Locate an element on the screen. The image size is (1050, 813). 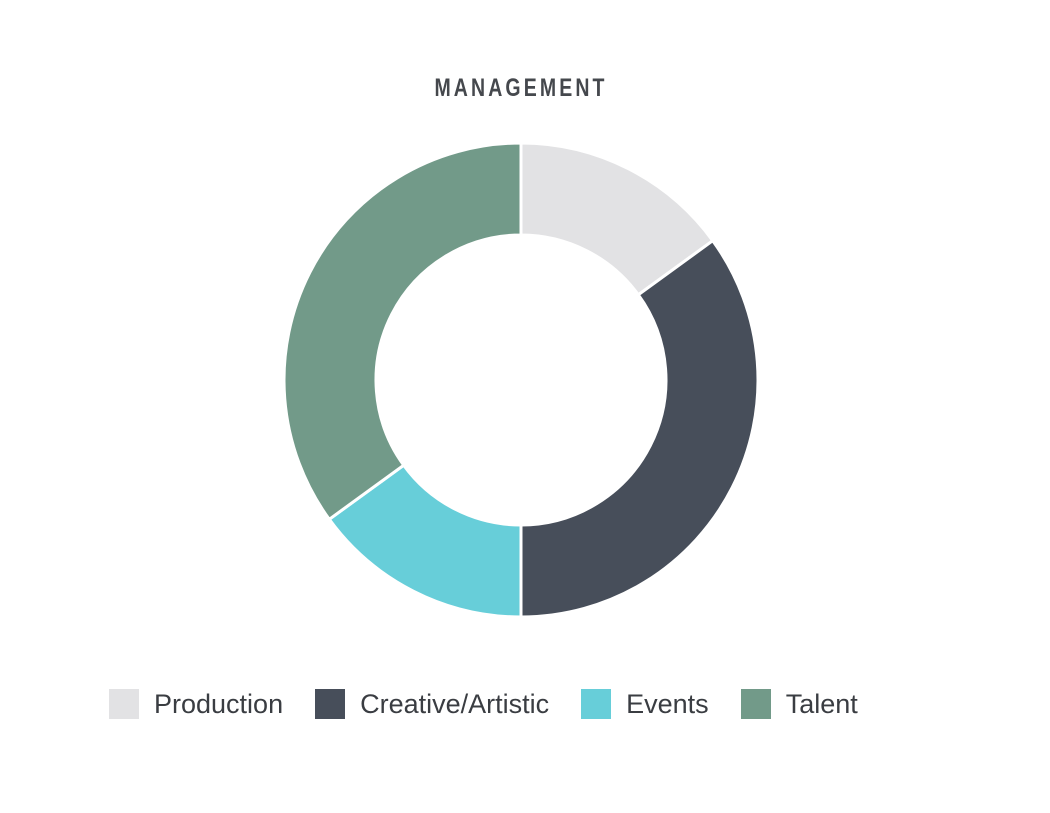
legend-item-events: Events is located at coordinates (645, 704).